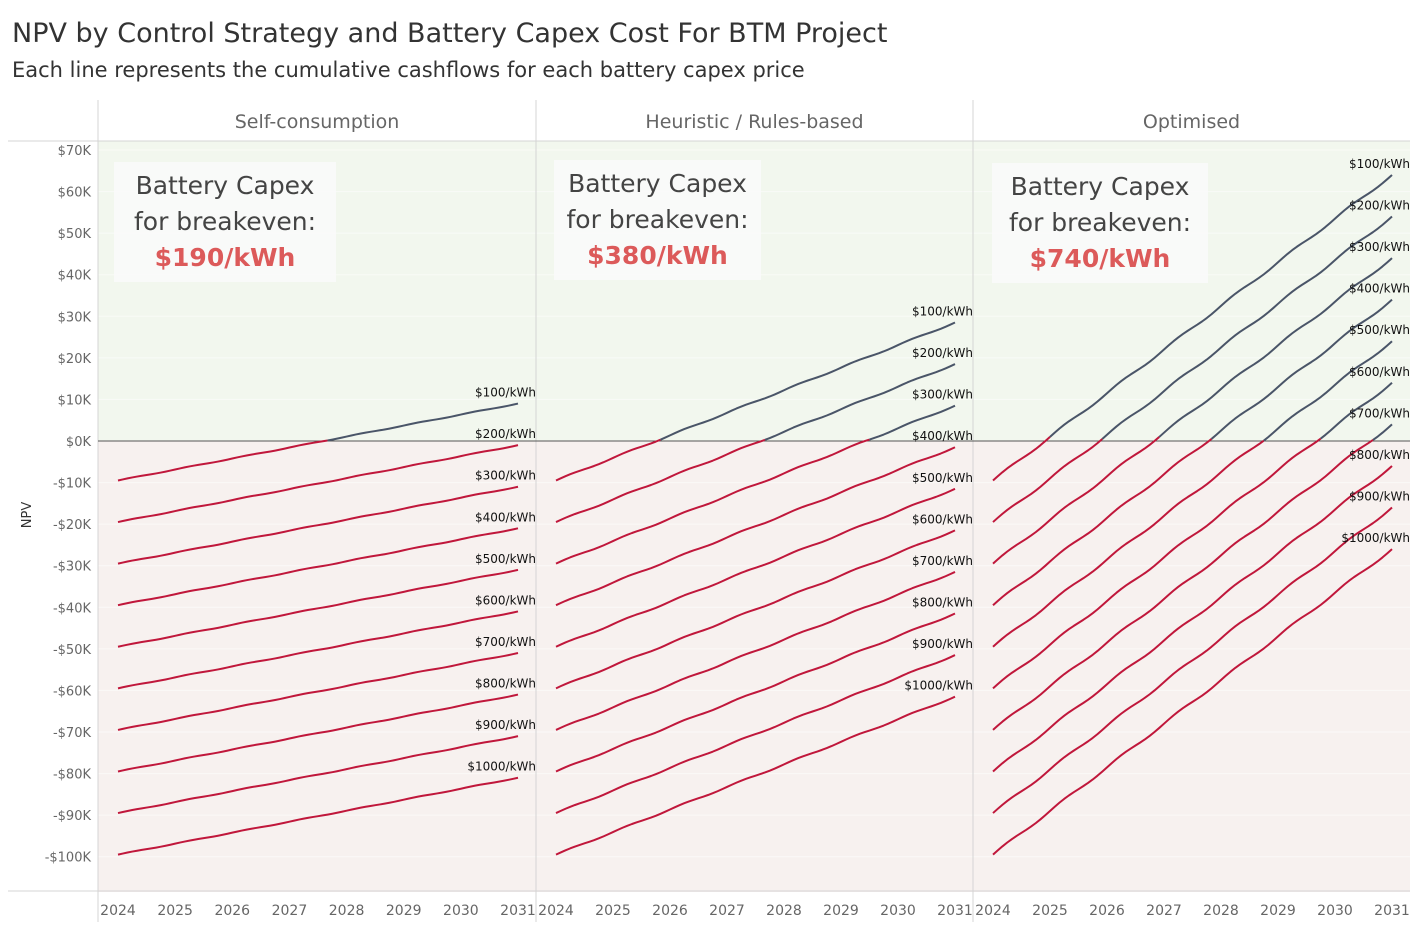 This screenshot has height=930, width=1420. What do you see at coordinates (75, 151) in the screenshot?
I see `y-tick-label: $70K` at bounding box center [75, 151].